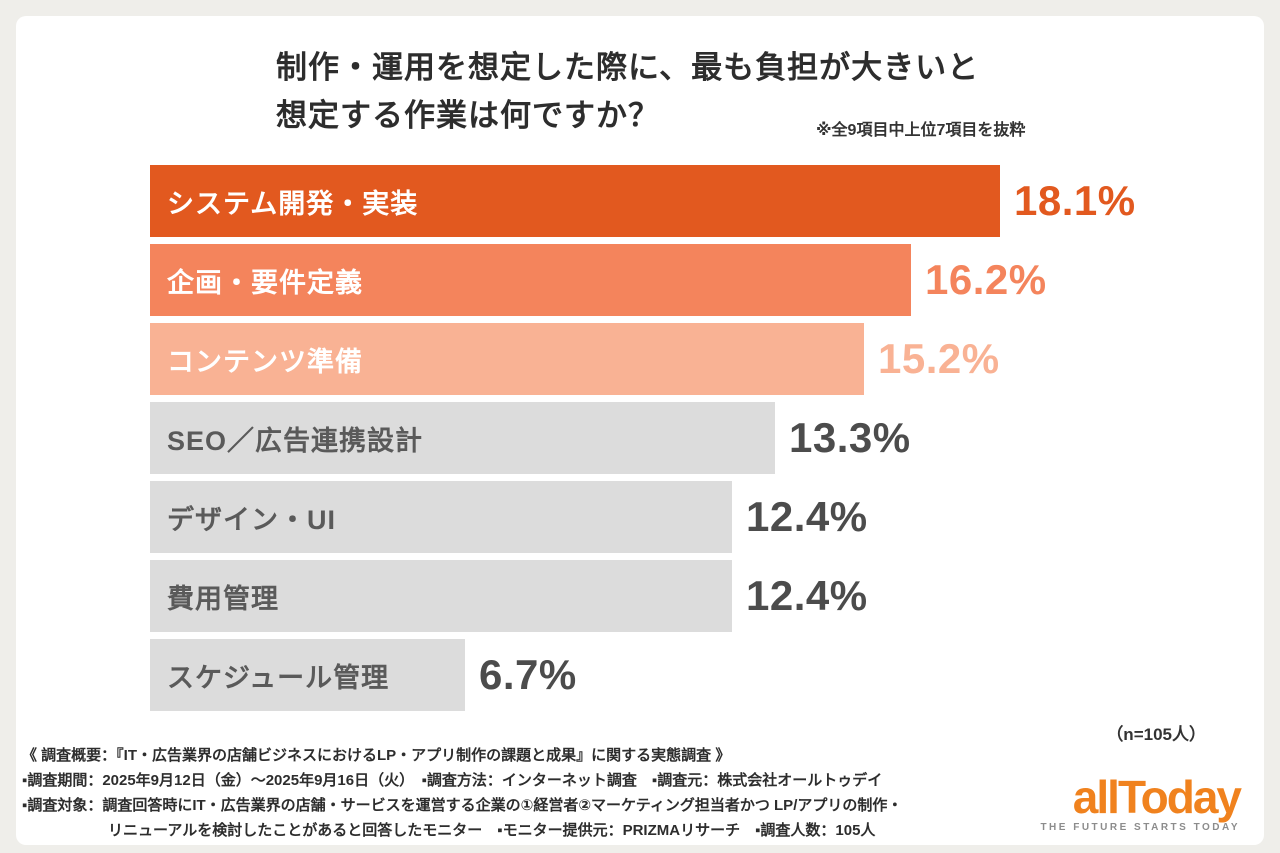  Describe the element at coordinates (575, 201) in the screenshot. I see `bar: システム開発・実装` at that location.